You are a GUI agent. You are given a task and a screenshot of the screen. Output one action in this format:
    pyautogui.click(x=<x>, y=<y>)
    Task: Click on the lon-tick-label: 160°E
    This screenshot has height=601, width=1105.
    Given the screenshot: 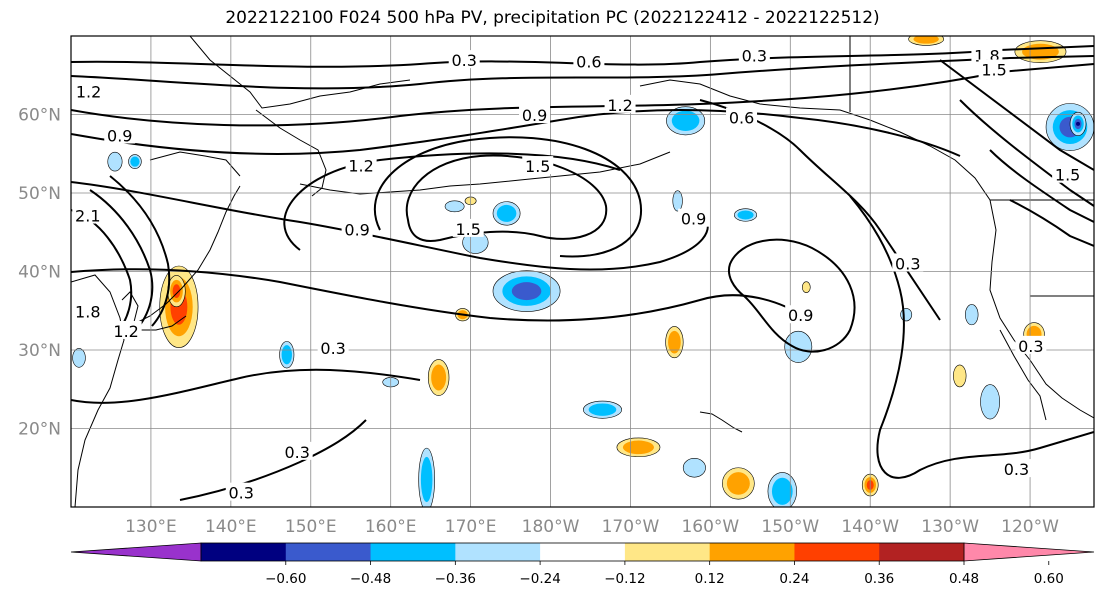 What is the action you would take?
    pyautogui.click(x=391, y=527)
    